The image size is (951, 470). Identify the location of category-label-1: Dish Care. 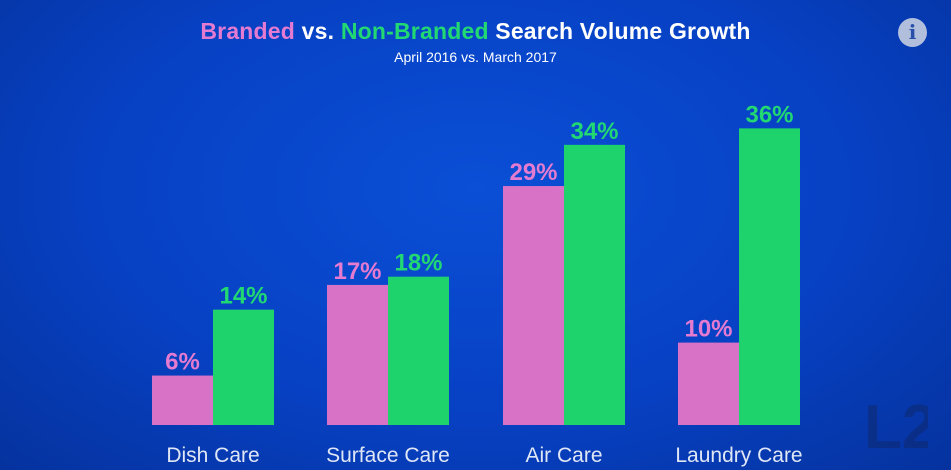
(212, 455).